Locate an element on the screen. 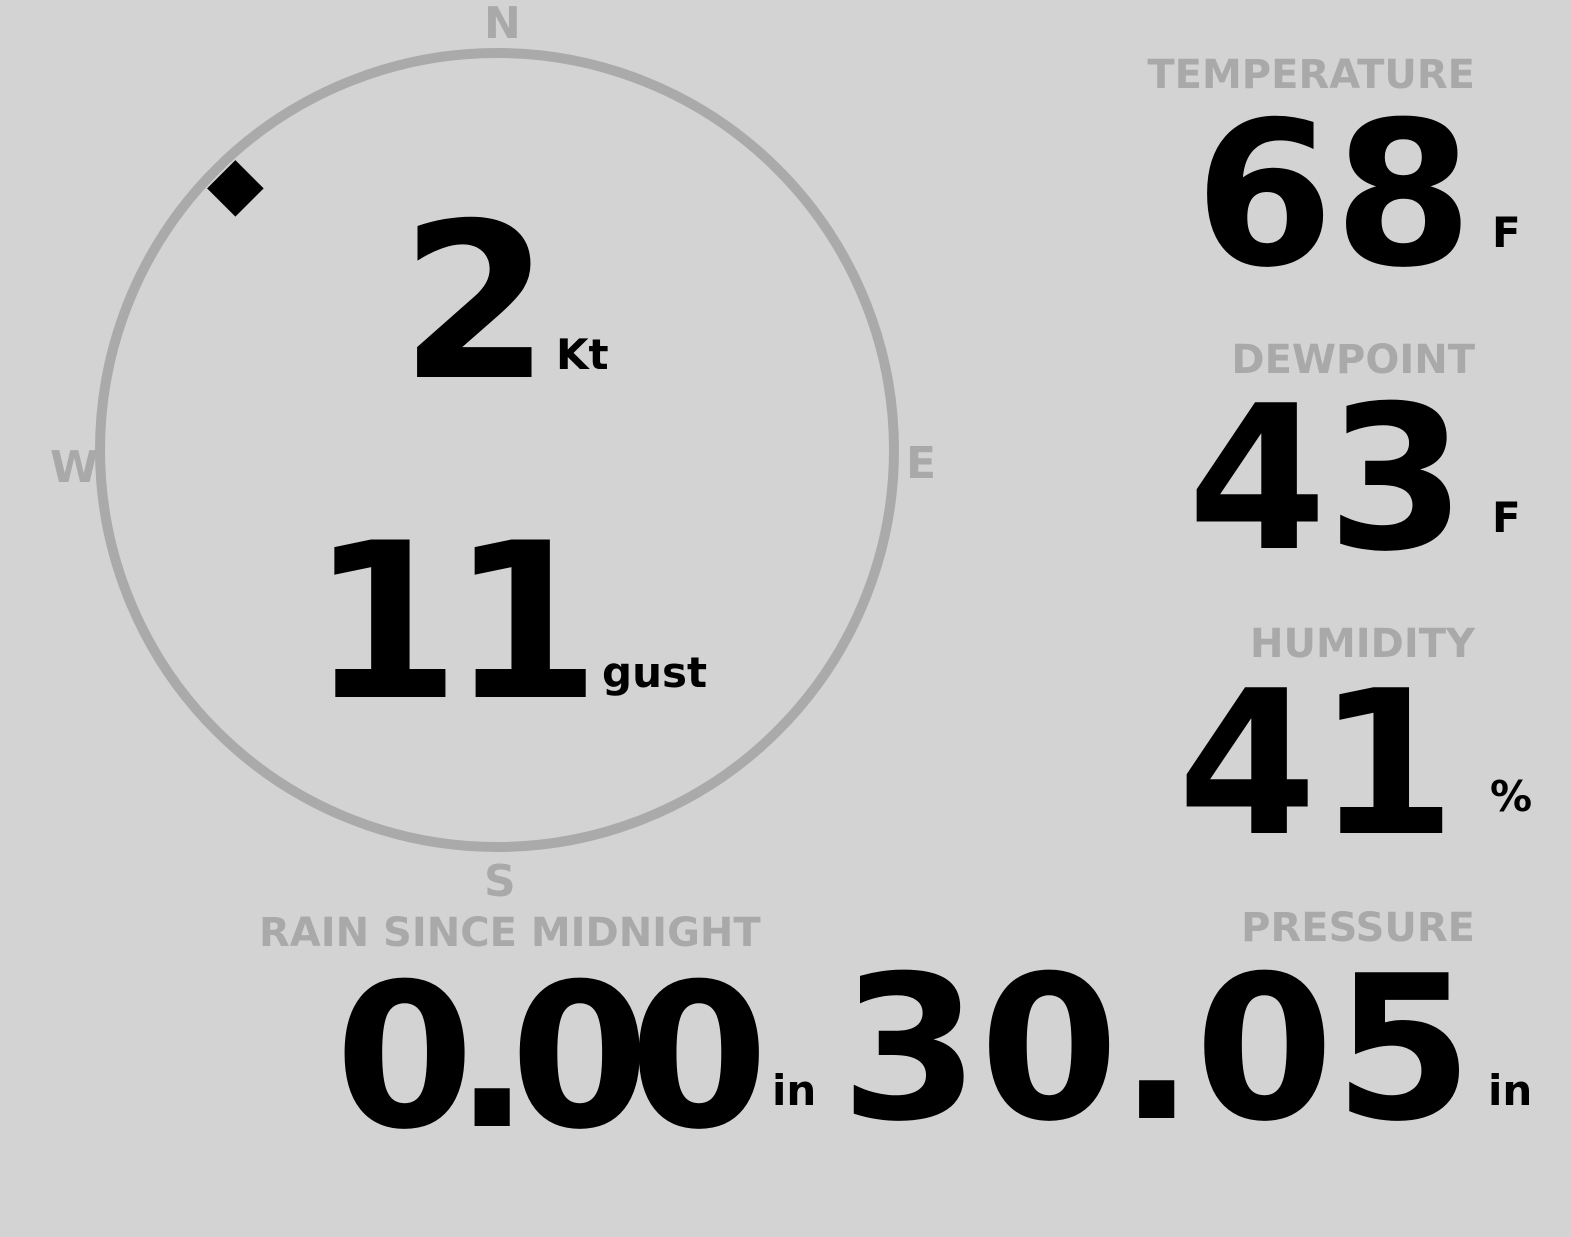 The image size is (1571, 1237). temperature-unit: F is located at coordinates (1506, 232).